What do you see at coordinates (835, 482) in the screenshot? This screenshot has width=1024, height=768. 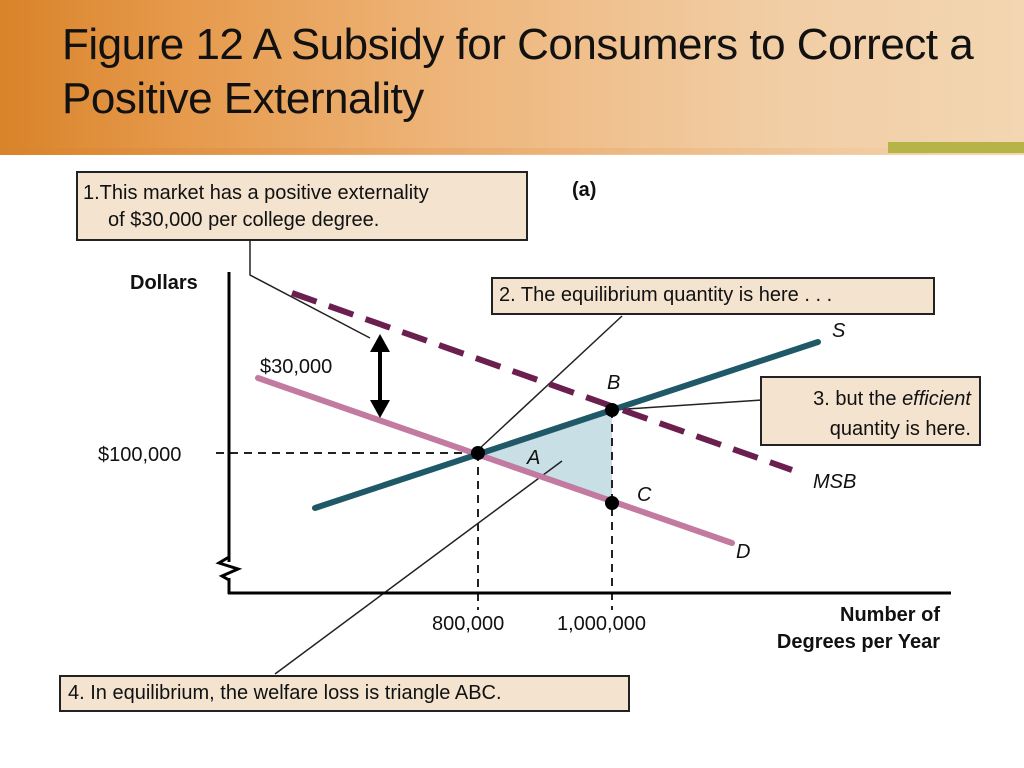 I see `msb-curve-label: MSB` at bounding box center [835, 482].